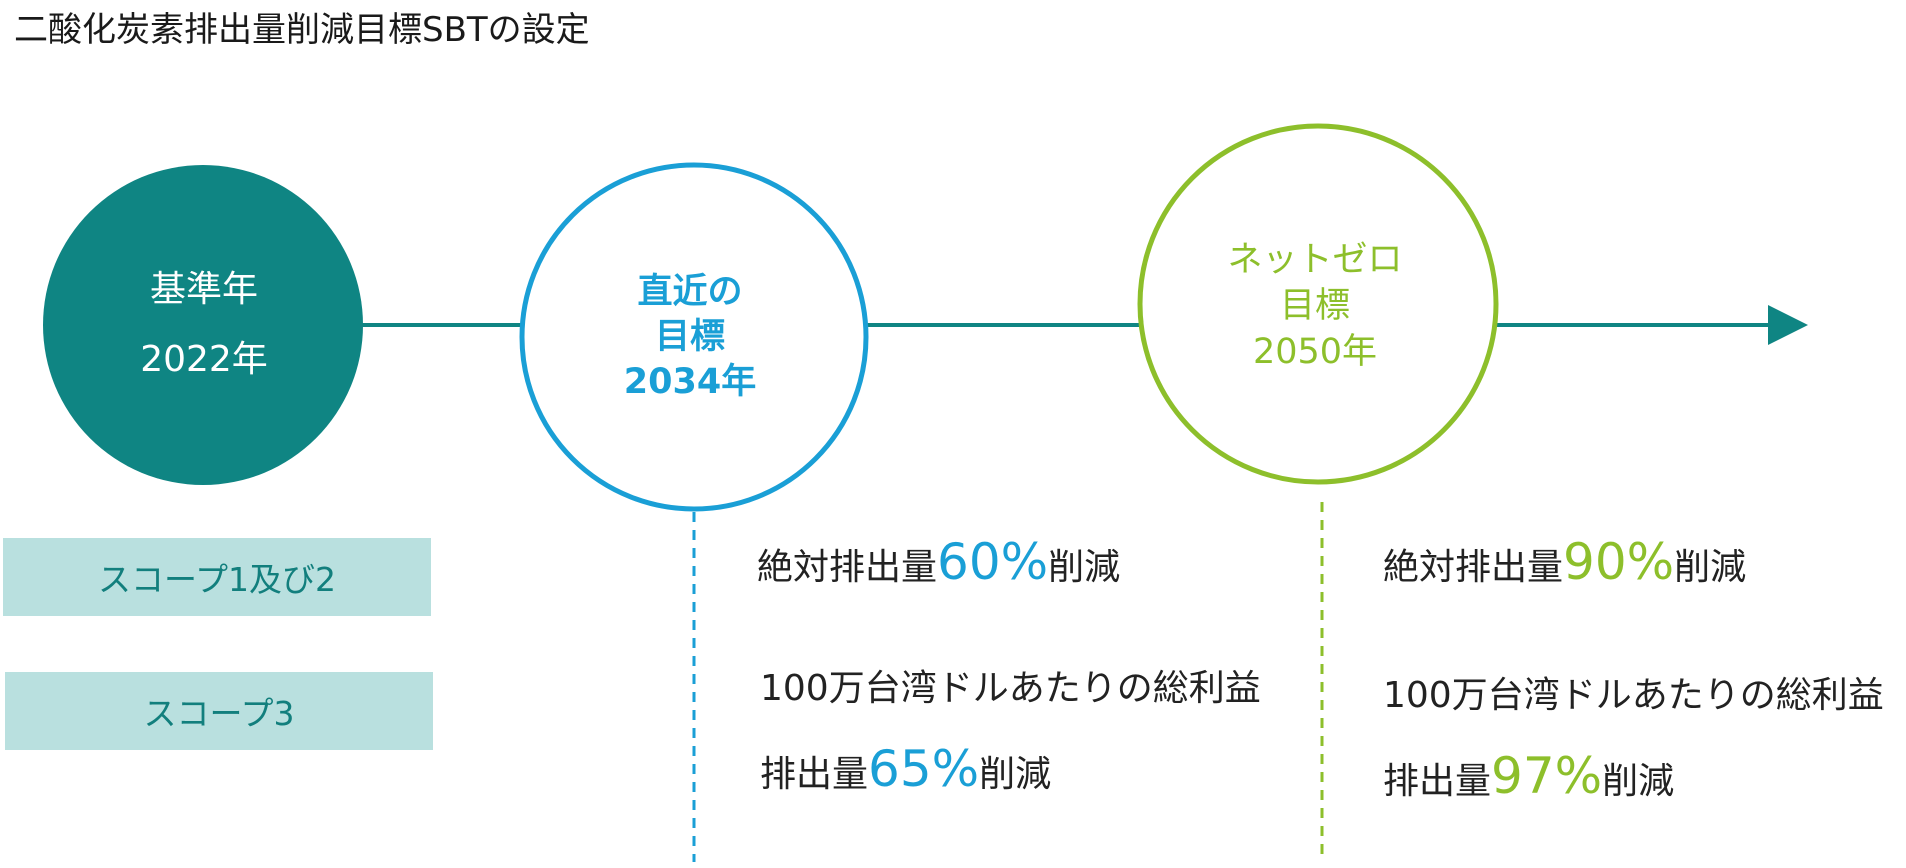  I want to click on base-year-circle, so click(203, 325).